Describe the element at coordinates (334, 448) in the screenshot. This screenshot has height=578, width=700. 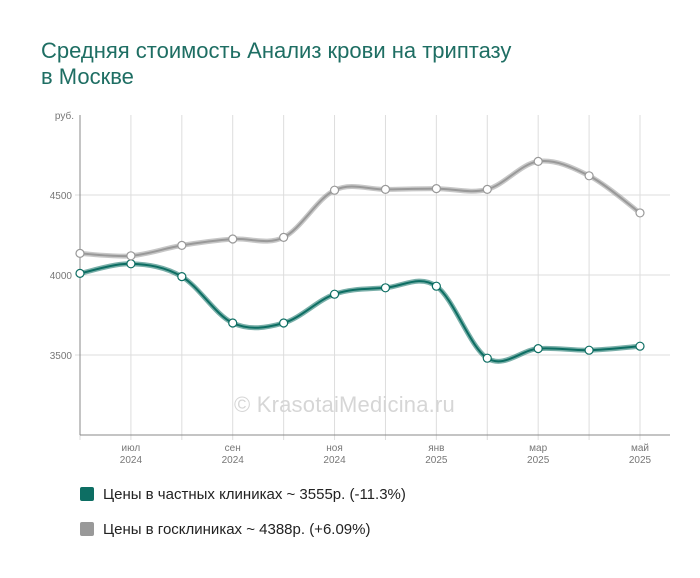
I see `x-tick-label-month: ноя` at that location.